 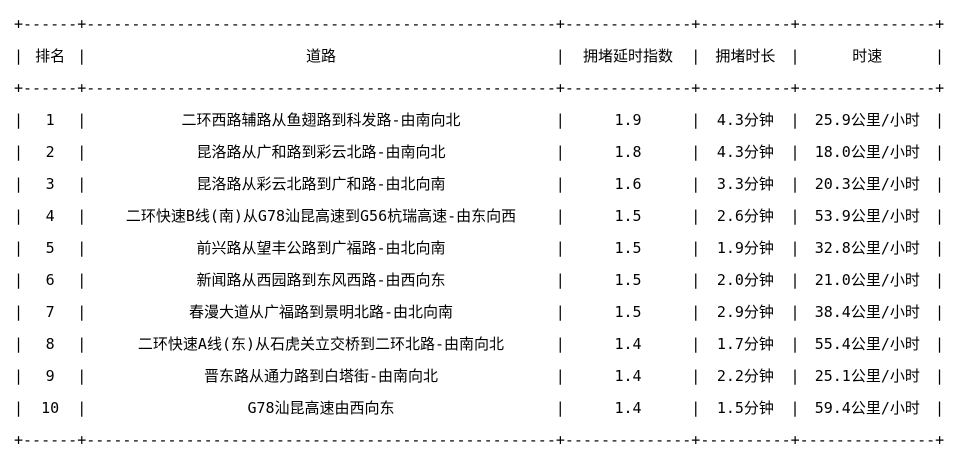 I want to click on cell-duration: 2.0分钟, so click(x=745, y=280).